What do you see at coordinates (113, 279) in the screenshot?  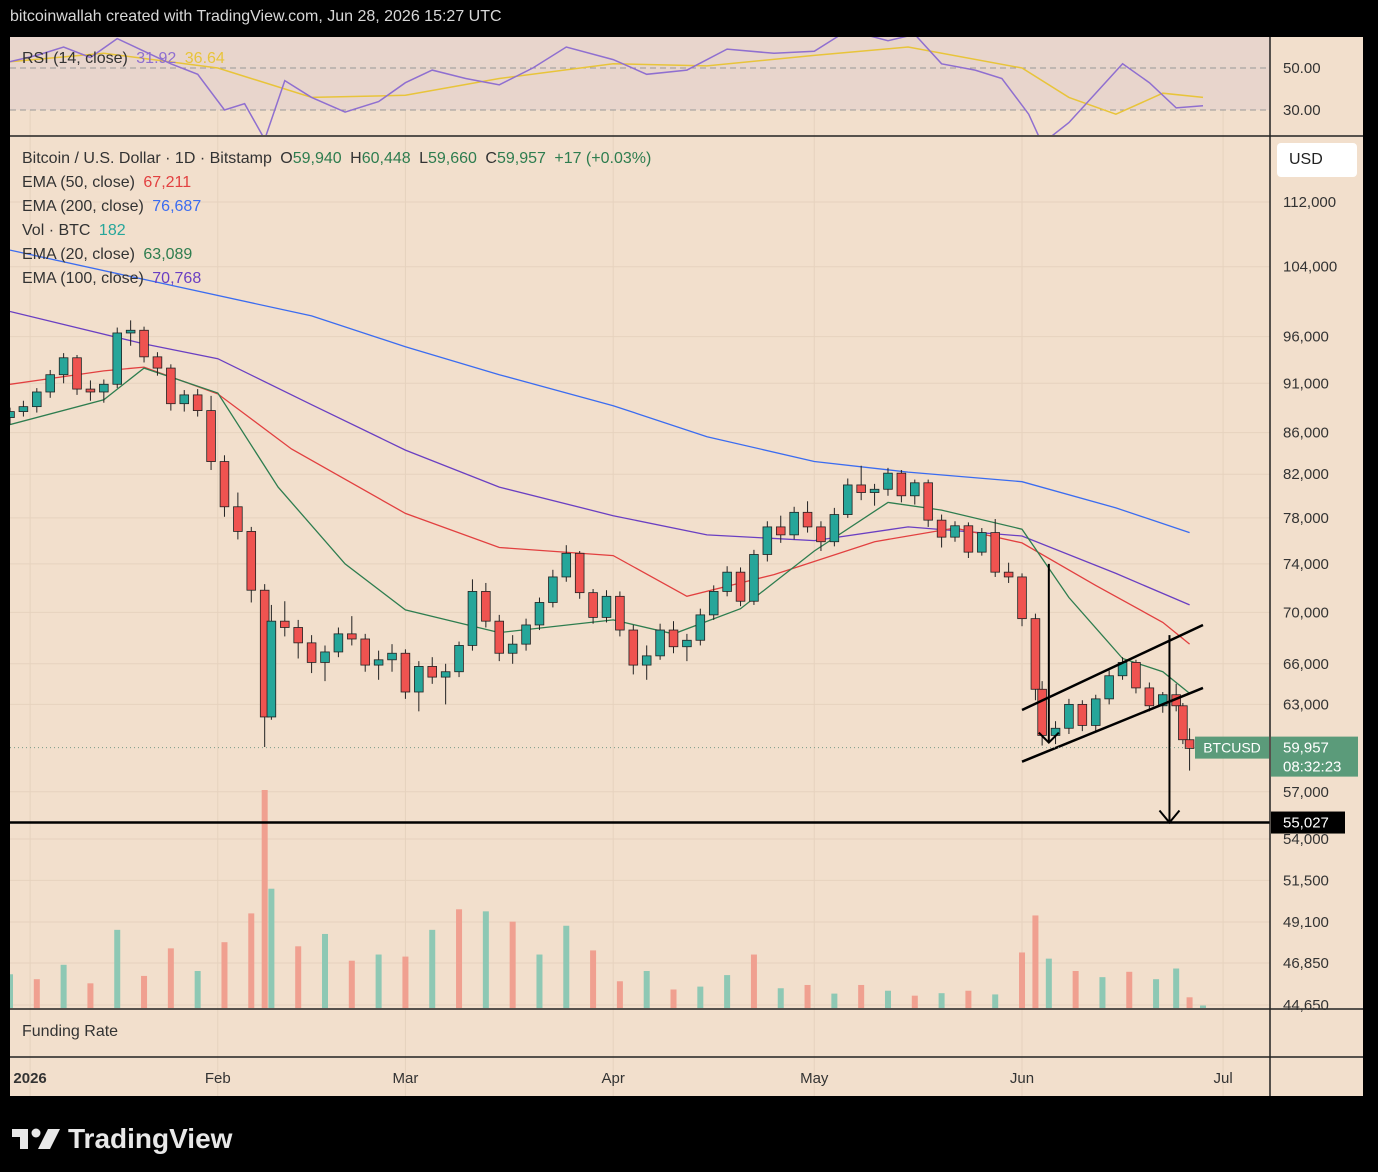 I see `ema100-legend: EMA (100, close) 70,768` at bounding box center [113, 279].